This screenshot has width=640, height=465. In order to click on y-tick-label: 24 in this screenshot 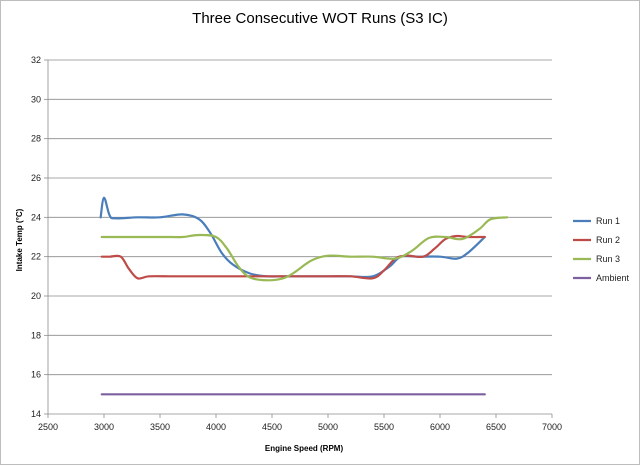, I will do `click(36, 217)`.